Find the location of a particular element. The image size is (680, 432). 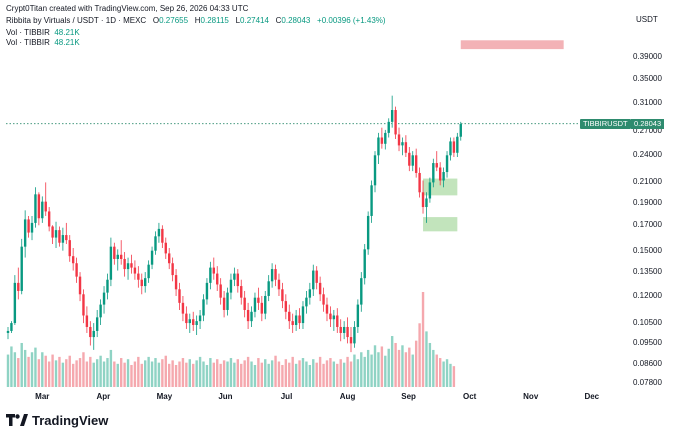

volume-legend-2: Vol · TIBBIR 48.21K is located at coordinates (43, 42).